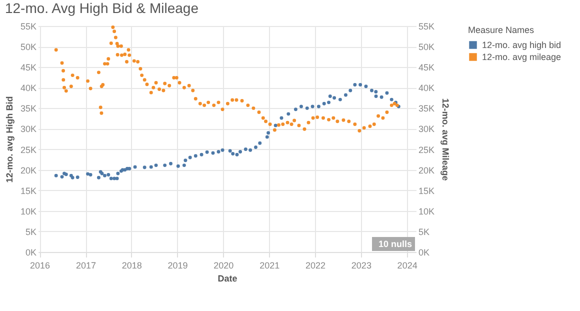  Describe the element at coordinates (445, 139) in the screenshot. I see `y2-axis-title: 12-mo. avg Mileage` at that location.